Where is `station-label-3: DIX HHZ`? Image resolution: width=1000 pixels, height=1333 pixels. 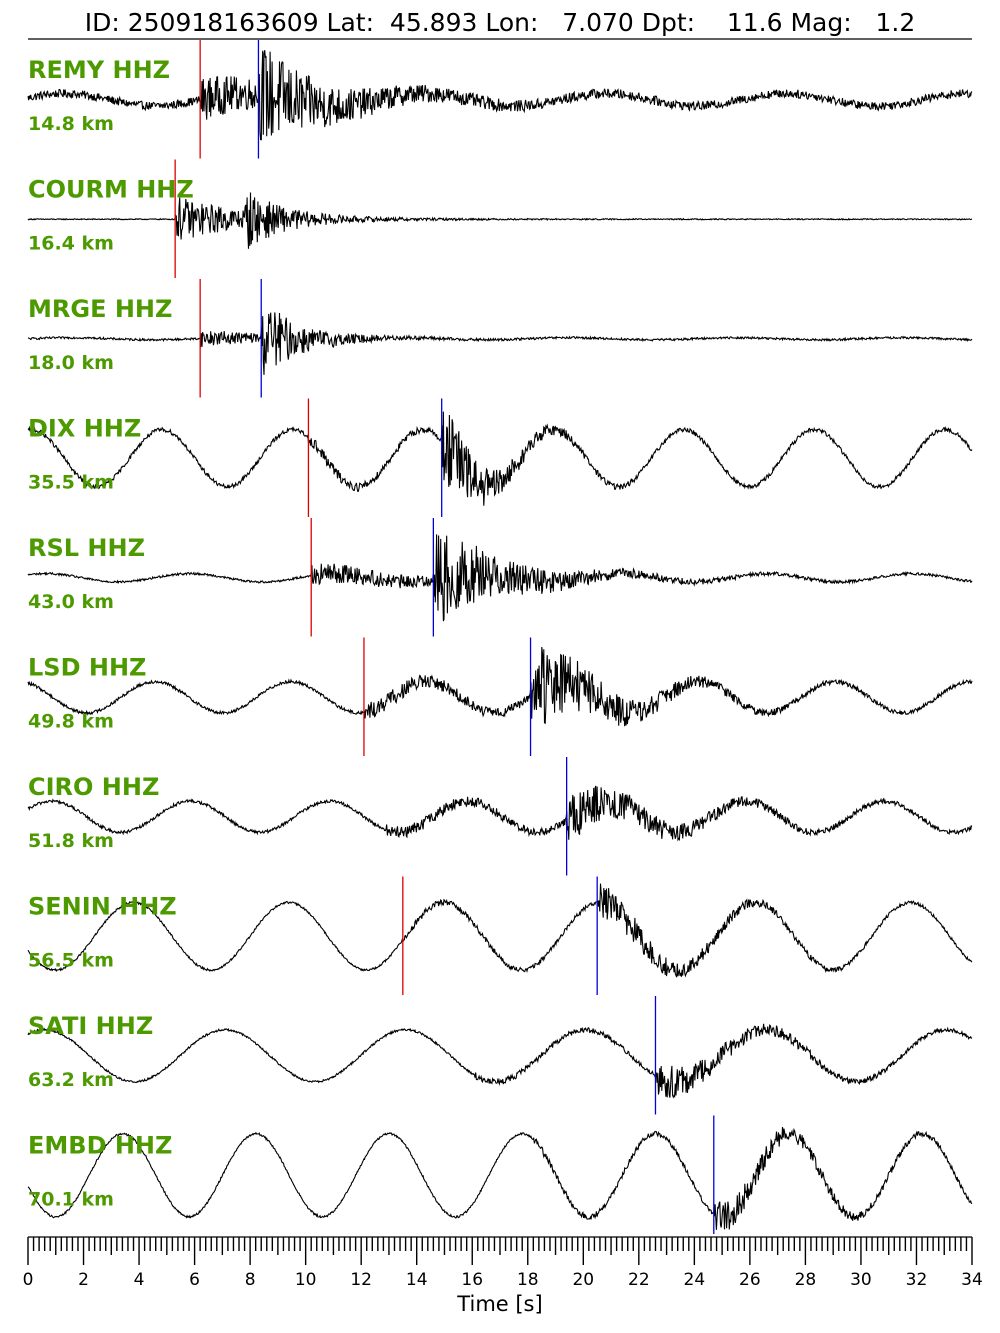 station-label-3: DIX HHZ is located at coordinates (84, 429).